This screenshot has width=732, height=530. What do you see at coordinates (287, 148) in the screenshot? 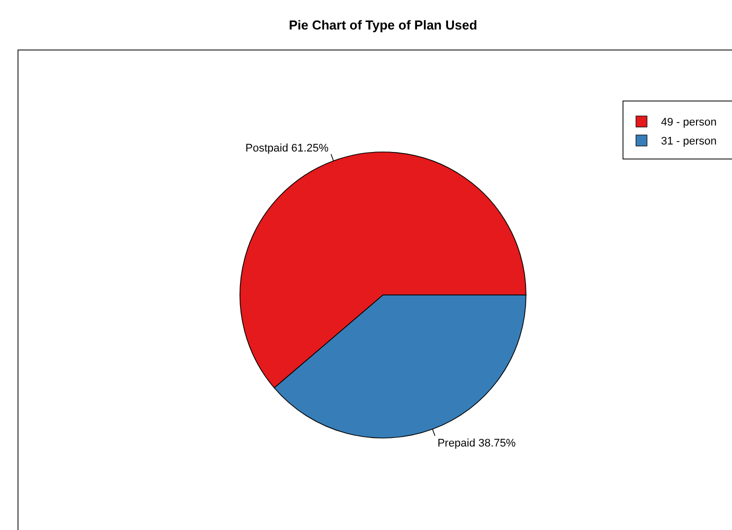
I see `data-label: Postpaid 61.25%` at bounding box center [287, 148].